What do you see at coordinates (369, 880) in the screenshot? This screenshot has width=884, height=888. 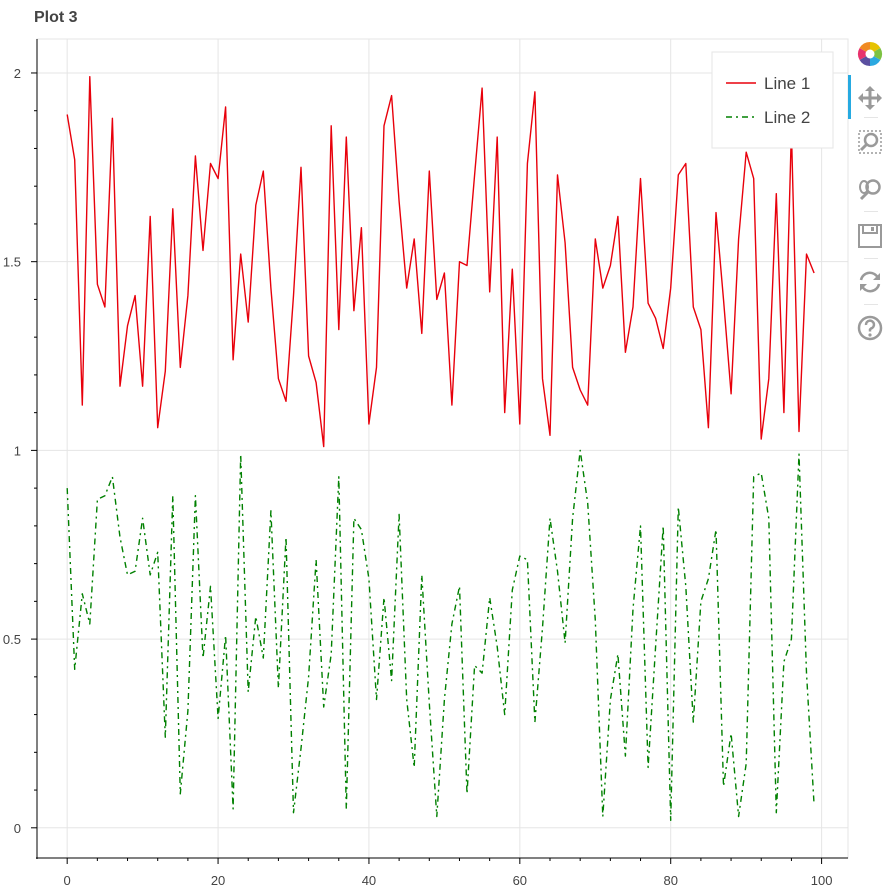 I see `x-tick-label: 40` at bounding box center [369, 880].